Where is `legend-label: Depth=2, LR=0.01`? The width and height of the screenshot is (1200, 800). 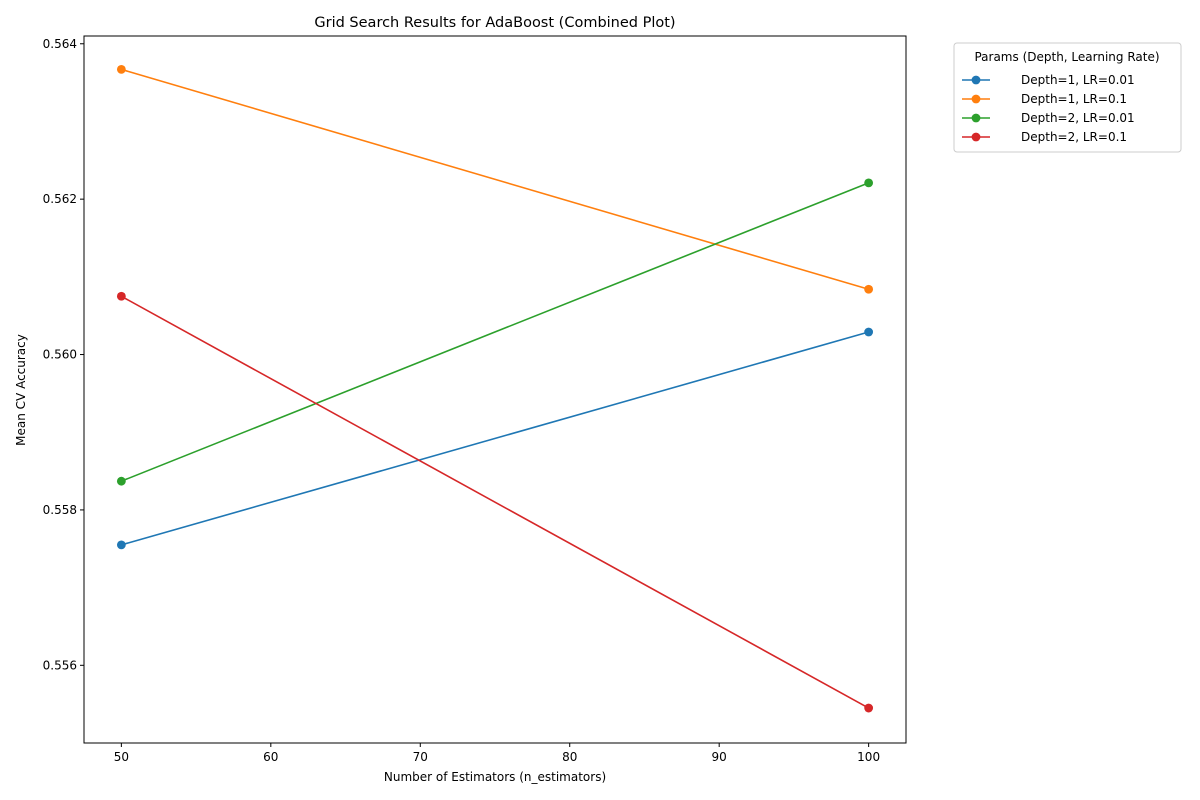
legend-label: Depth=2, LR=0.01 is located at coordinates (1078, 118).